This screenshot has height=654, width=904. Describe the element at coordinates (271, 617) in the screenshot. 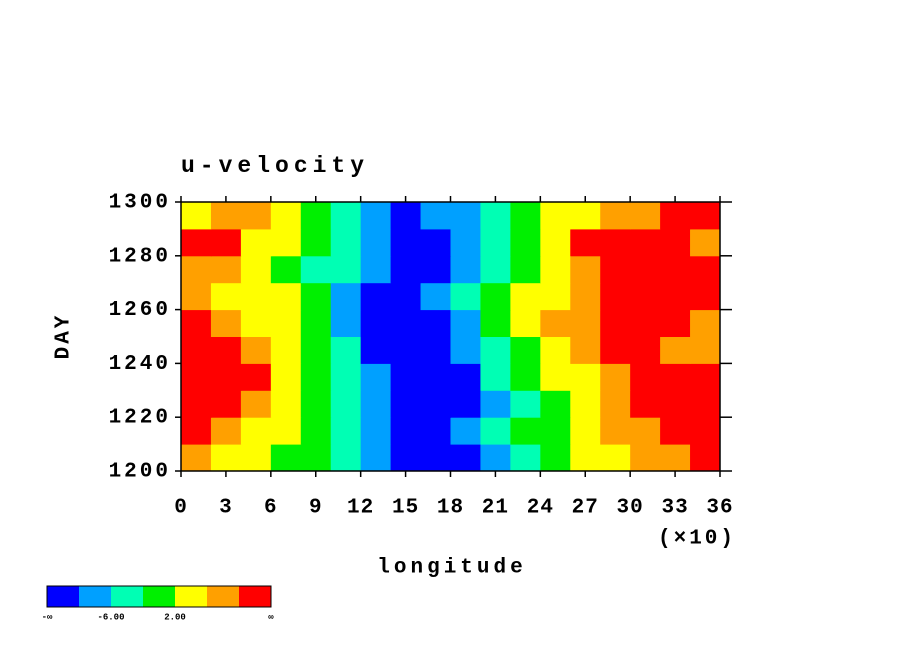

I see `colorbar-label: ∞` at that location.